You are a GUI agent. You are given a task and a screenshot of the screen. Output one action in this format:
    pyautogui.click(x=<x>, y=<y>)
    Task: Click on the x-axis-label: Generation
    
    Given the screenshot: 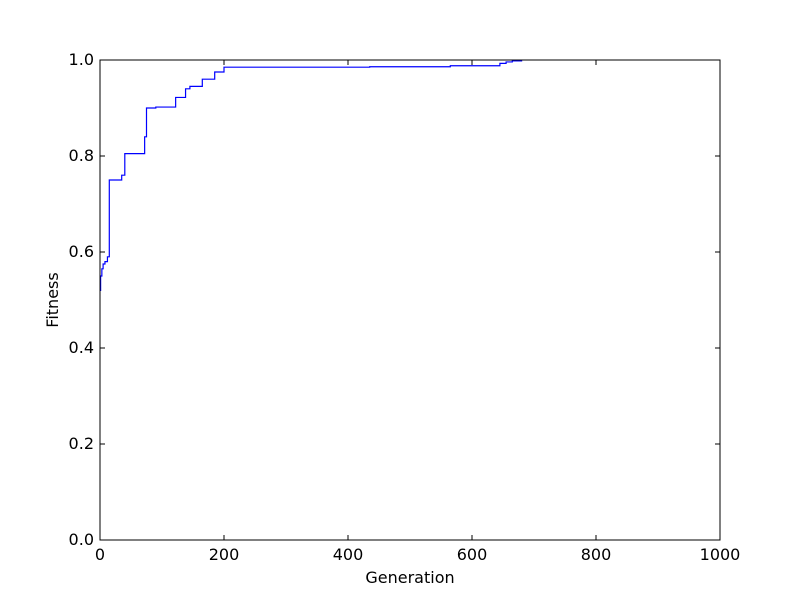 What is the action you would take?
    pyautogui.click(x=409, y=577)
    